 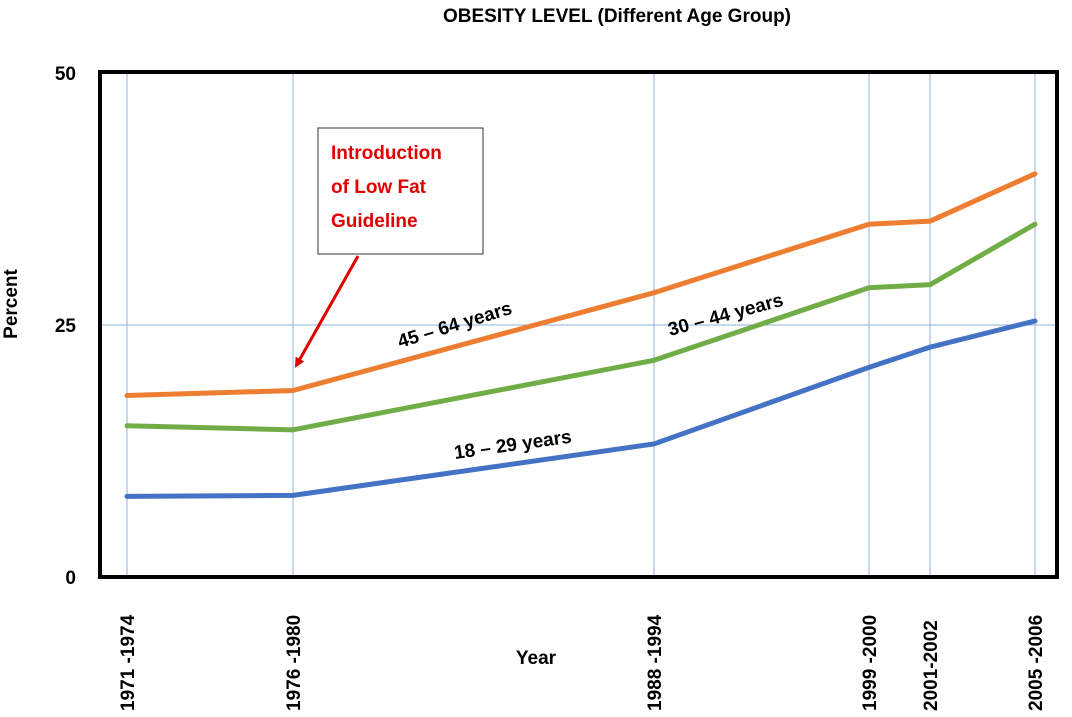 I want to click on x-tick-label: 1999 -2000, so click(x=870, y=663).